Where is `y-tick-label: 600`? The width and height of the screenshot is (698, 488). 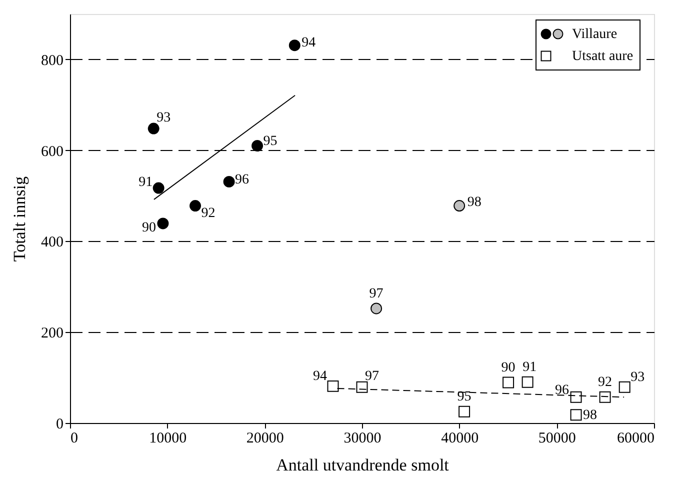 y-tick-label: 600 is located at coordinates (52, 152).